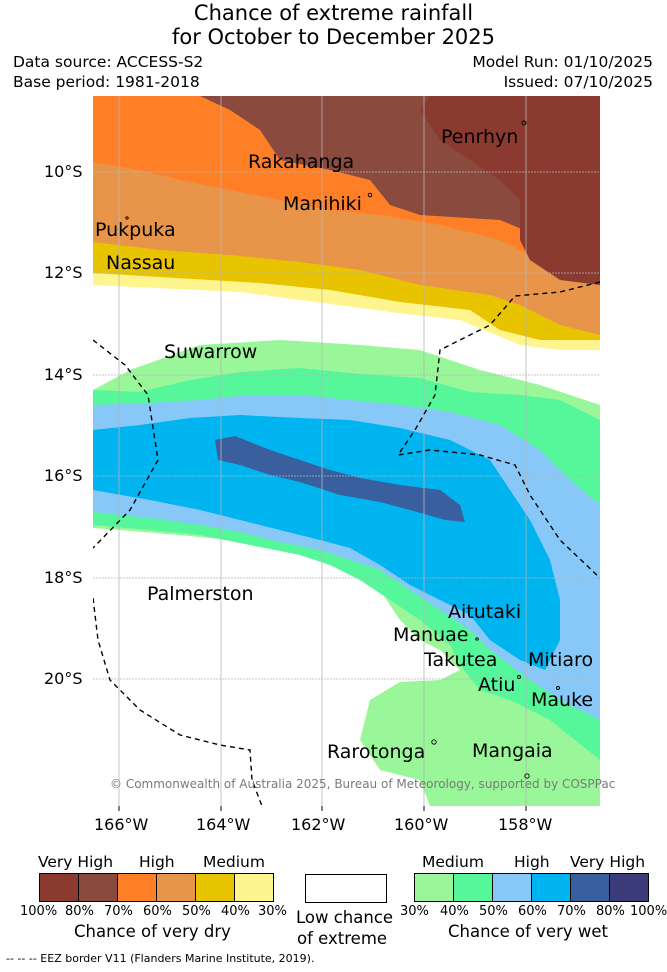 The height and width of the screenshot is (972, 667). What do you see at coordinates (340, 479) in the screenshot?
I see `wet-70-80-region` at bounding box center [340, 479].